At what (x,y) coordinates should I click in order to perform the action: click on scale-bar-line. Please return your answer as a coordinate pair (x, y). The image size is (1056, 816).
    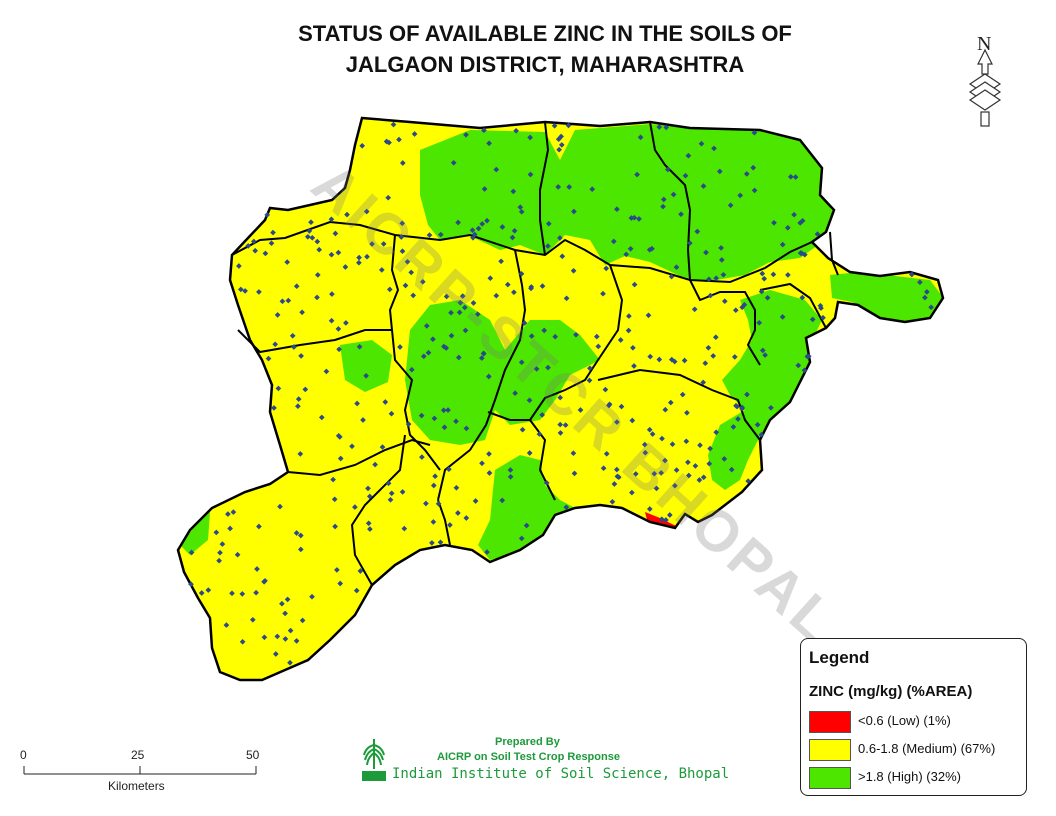
    Looking at the image, I should click on (140, 770).